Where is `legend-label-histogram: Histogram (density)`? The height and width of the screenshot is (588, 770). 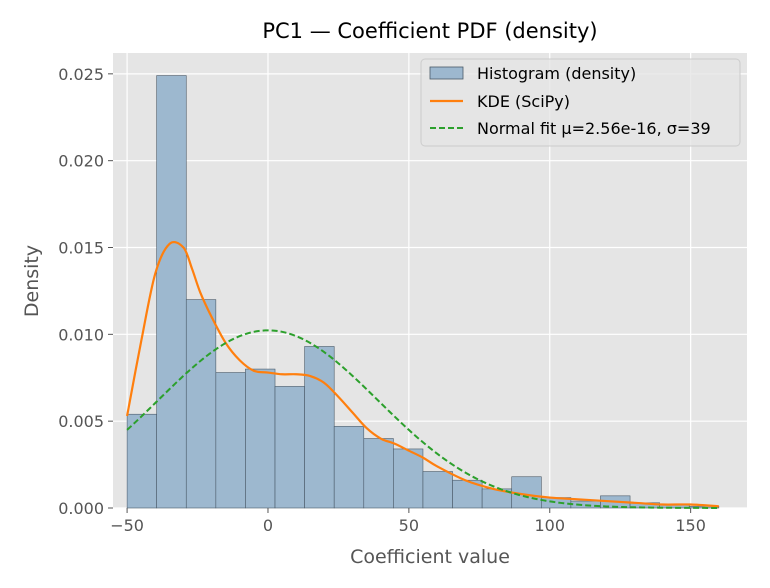
legend-label-histogram: Histogram (density) is located at coordinates (556, 73).